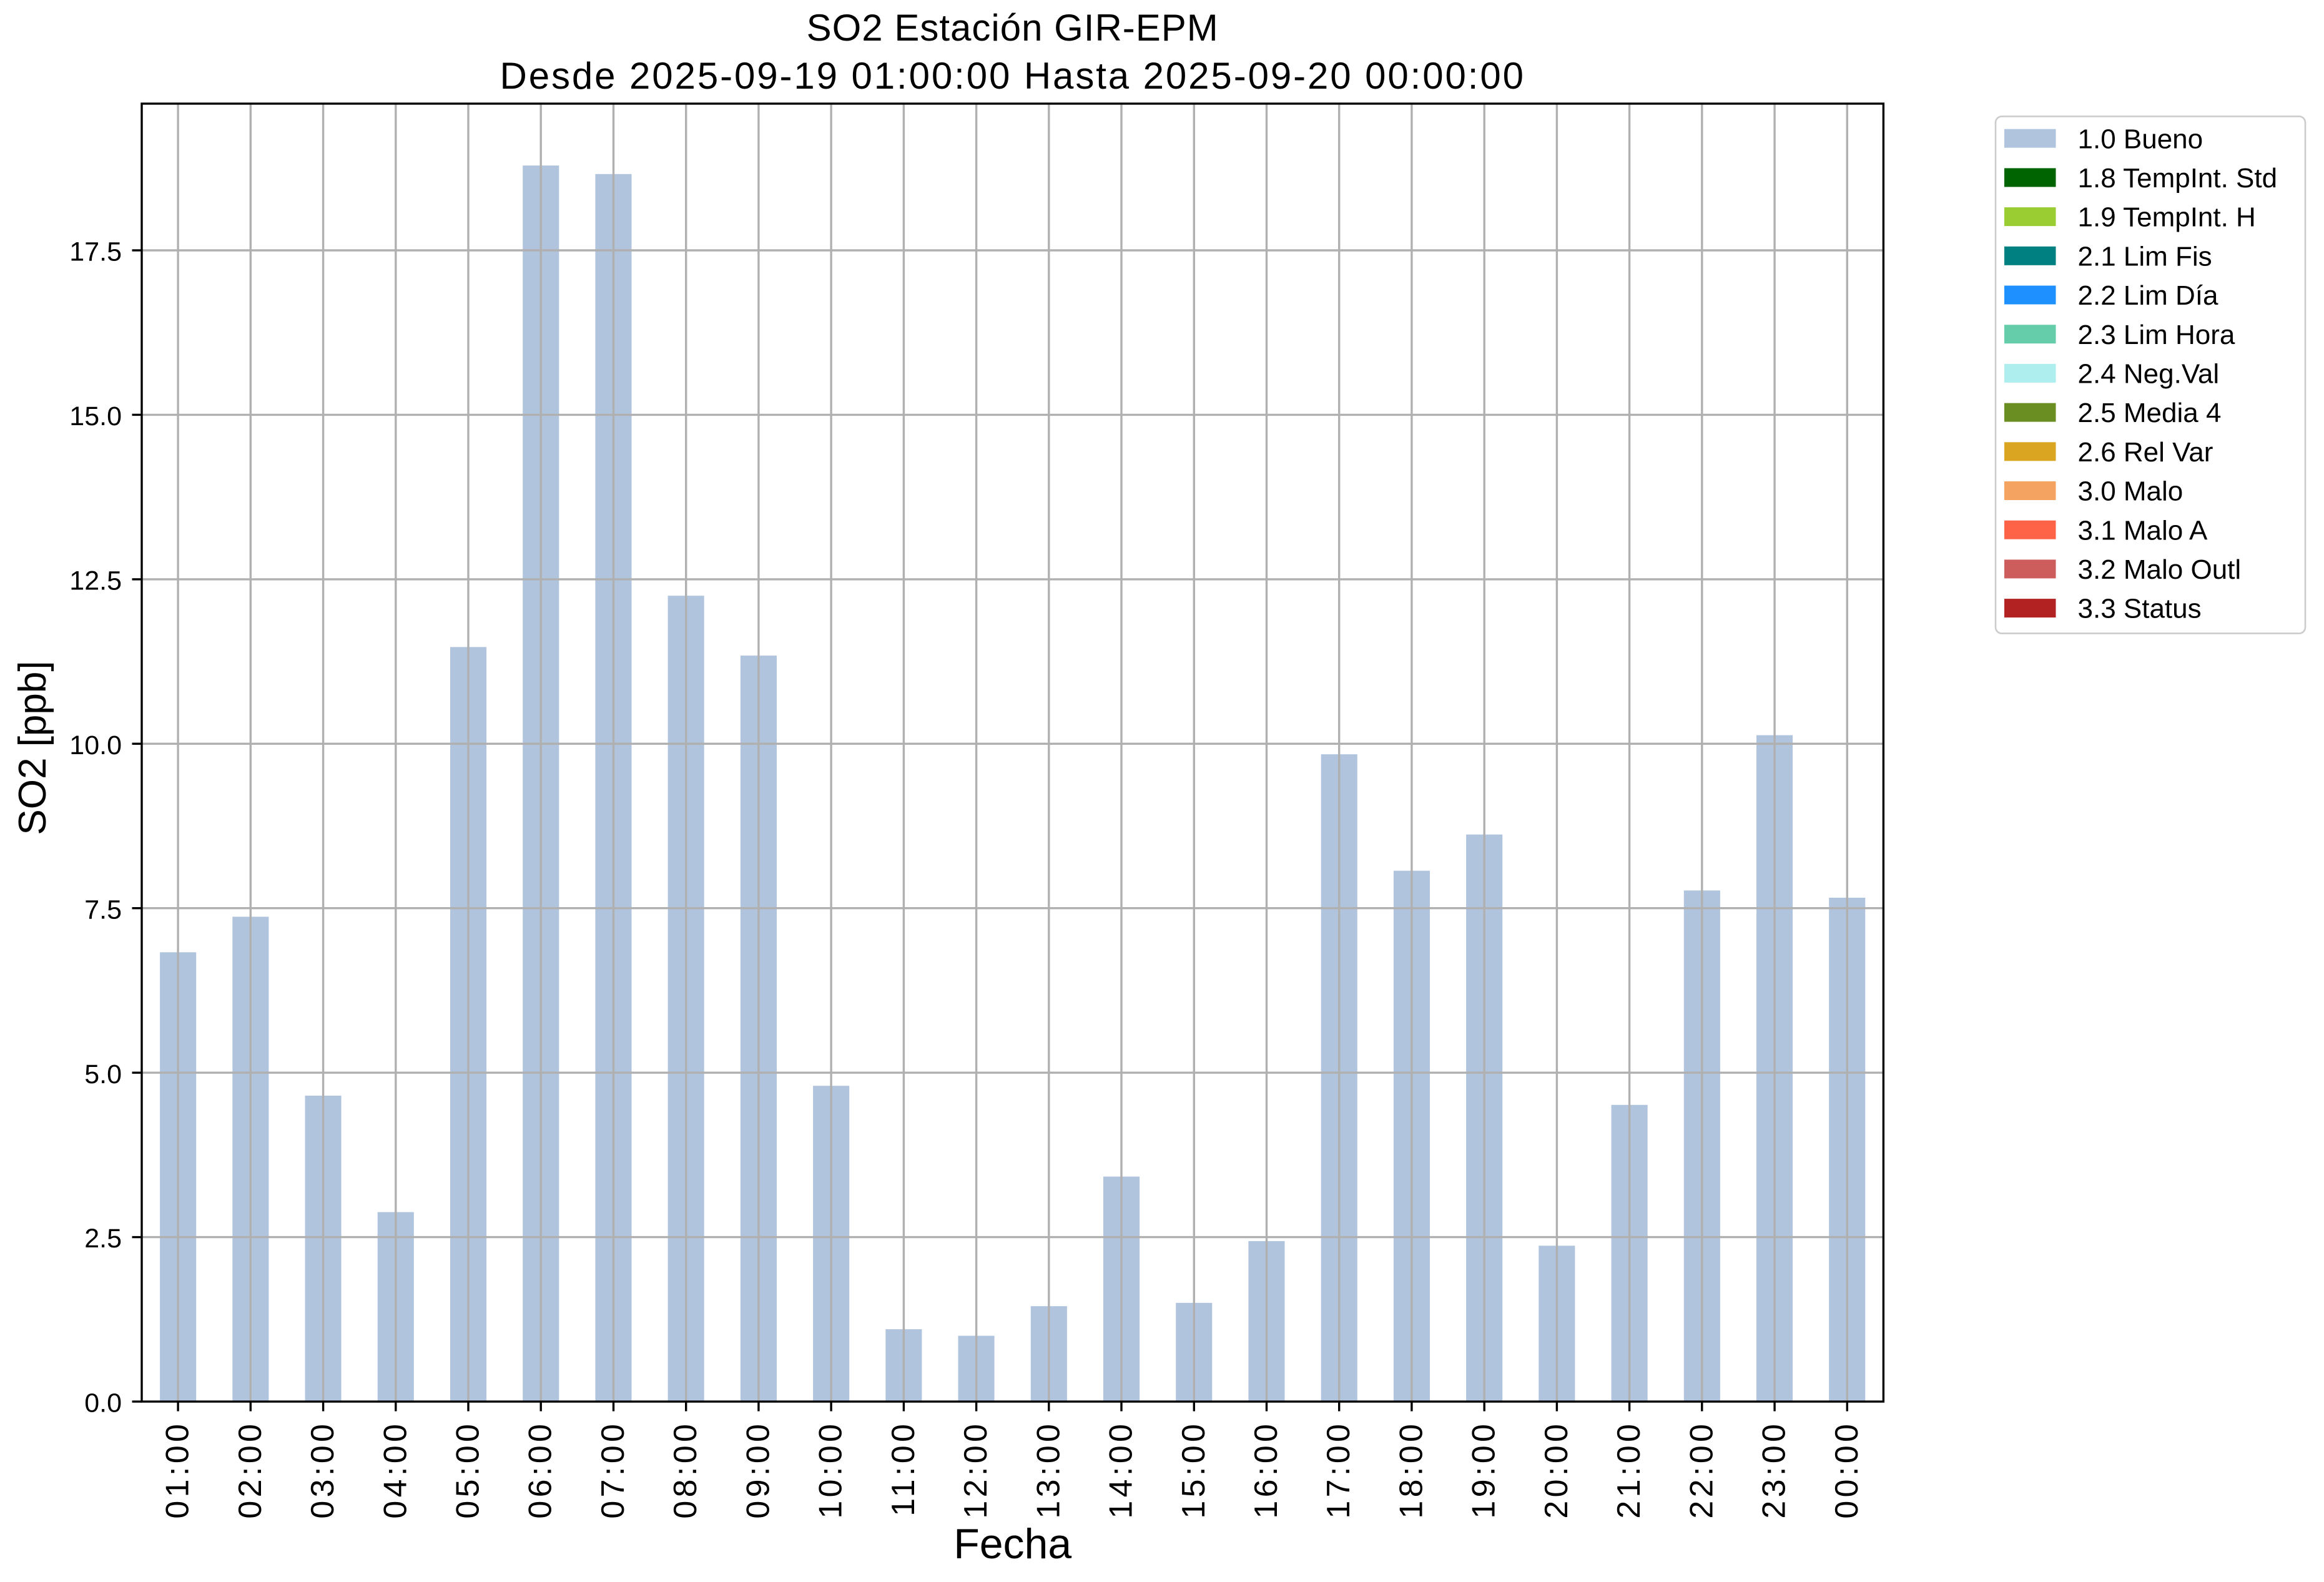  What do you see at coordinates (541, 1470) in the screenshot?
I see `svg-text: 06:00` at bounding box center [541, 1470].